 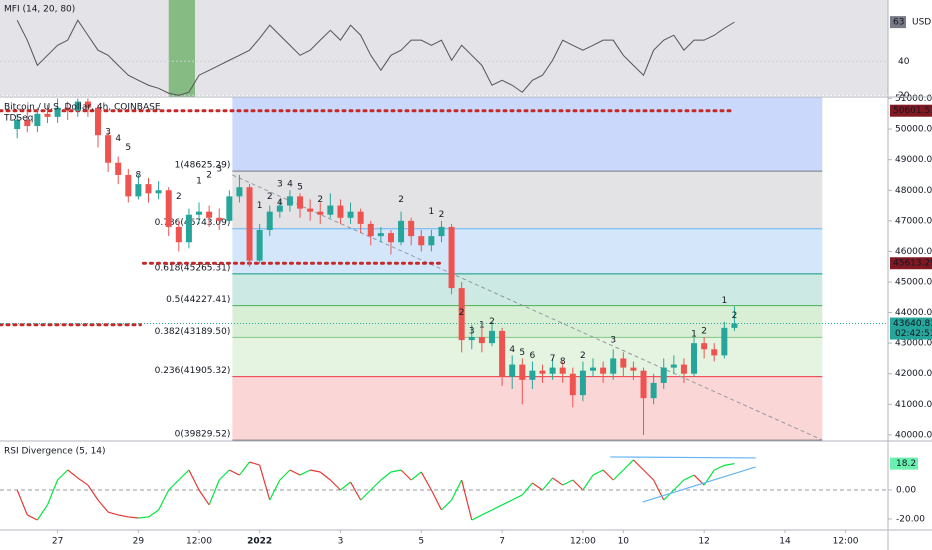 I want to click on rsi-panel, so click(x=444, y=488).